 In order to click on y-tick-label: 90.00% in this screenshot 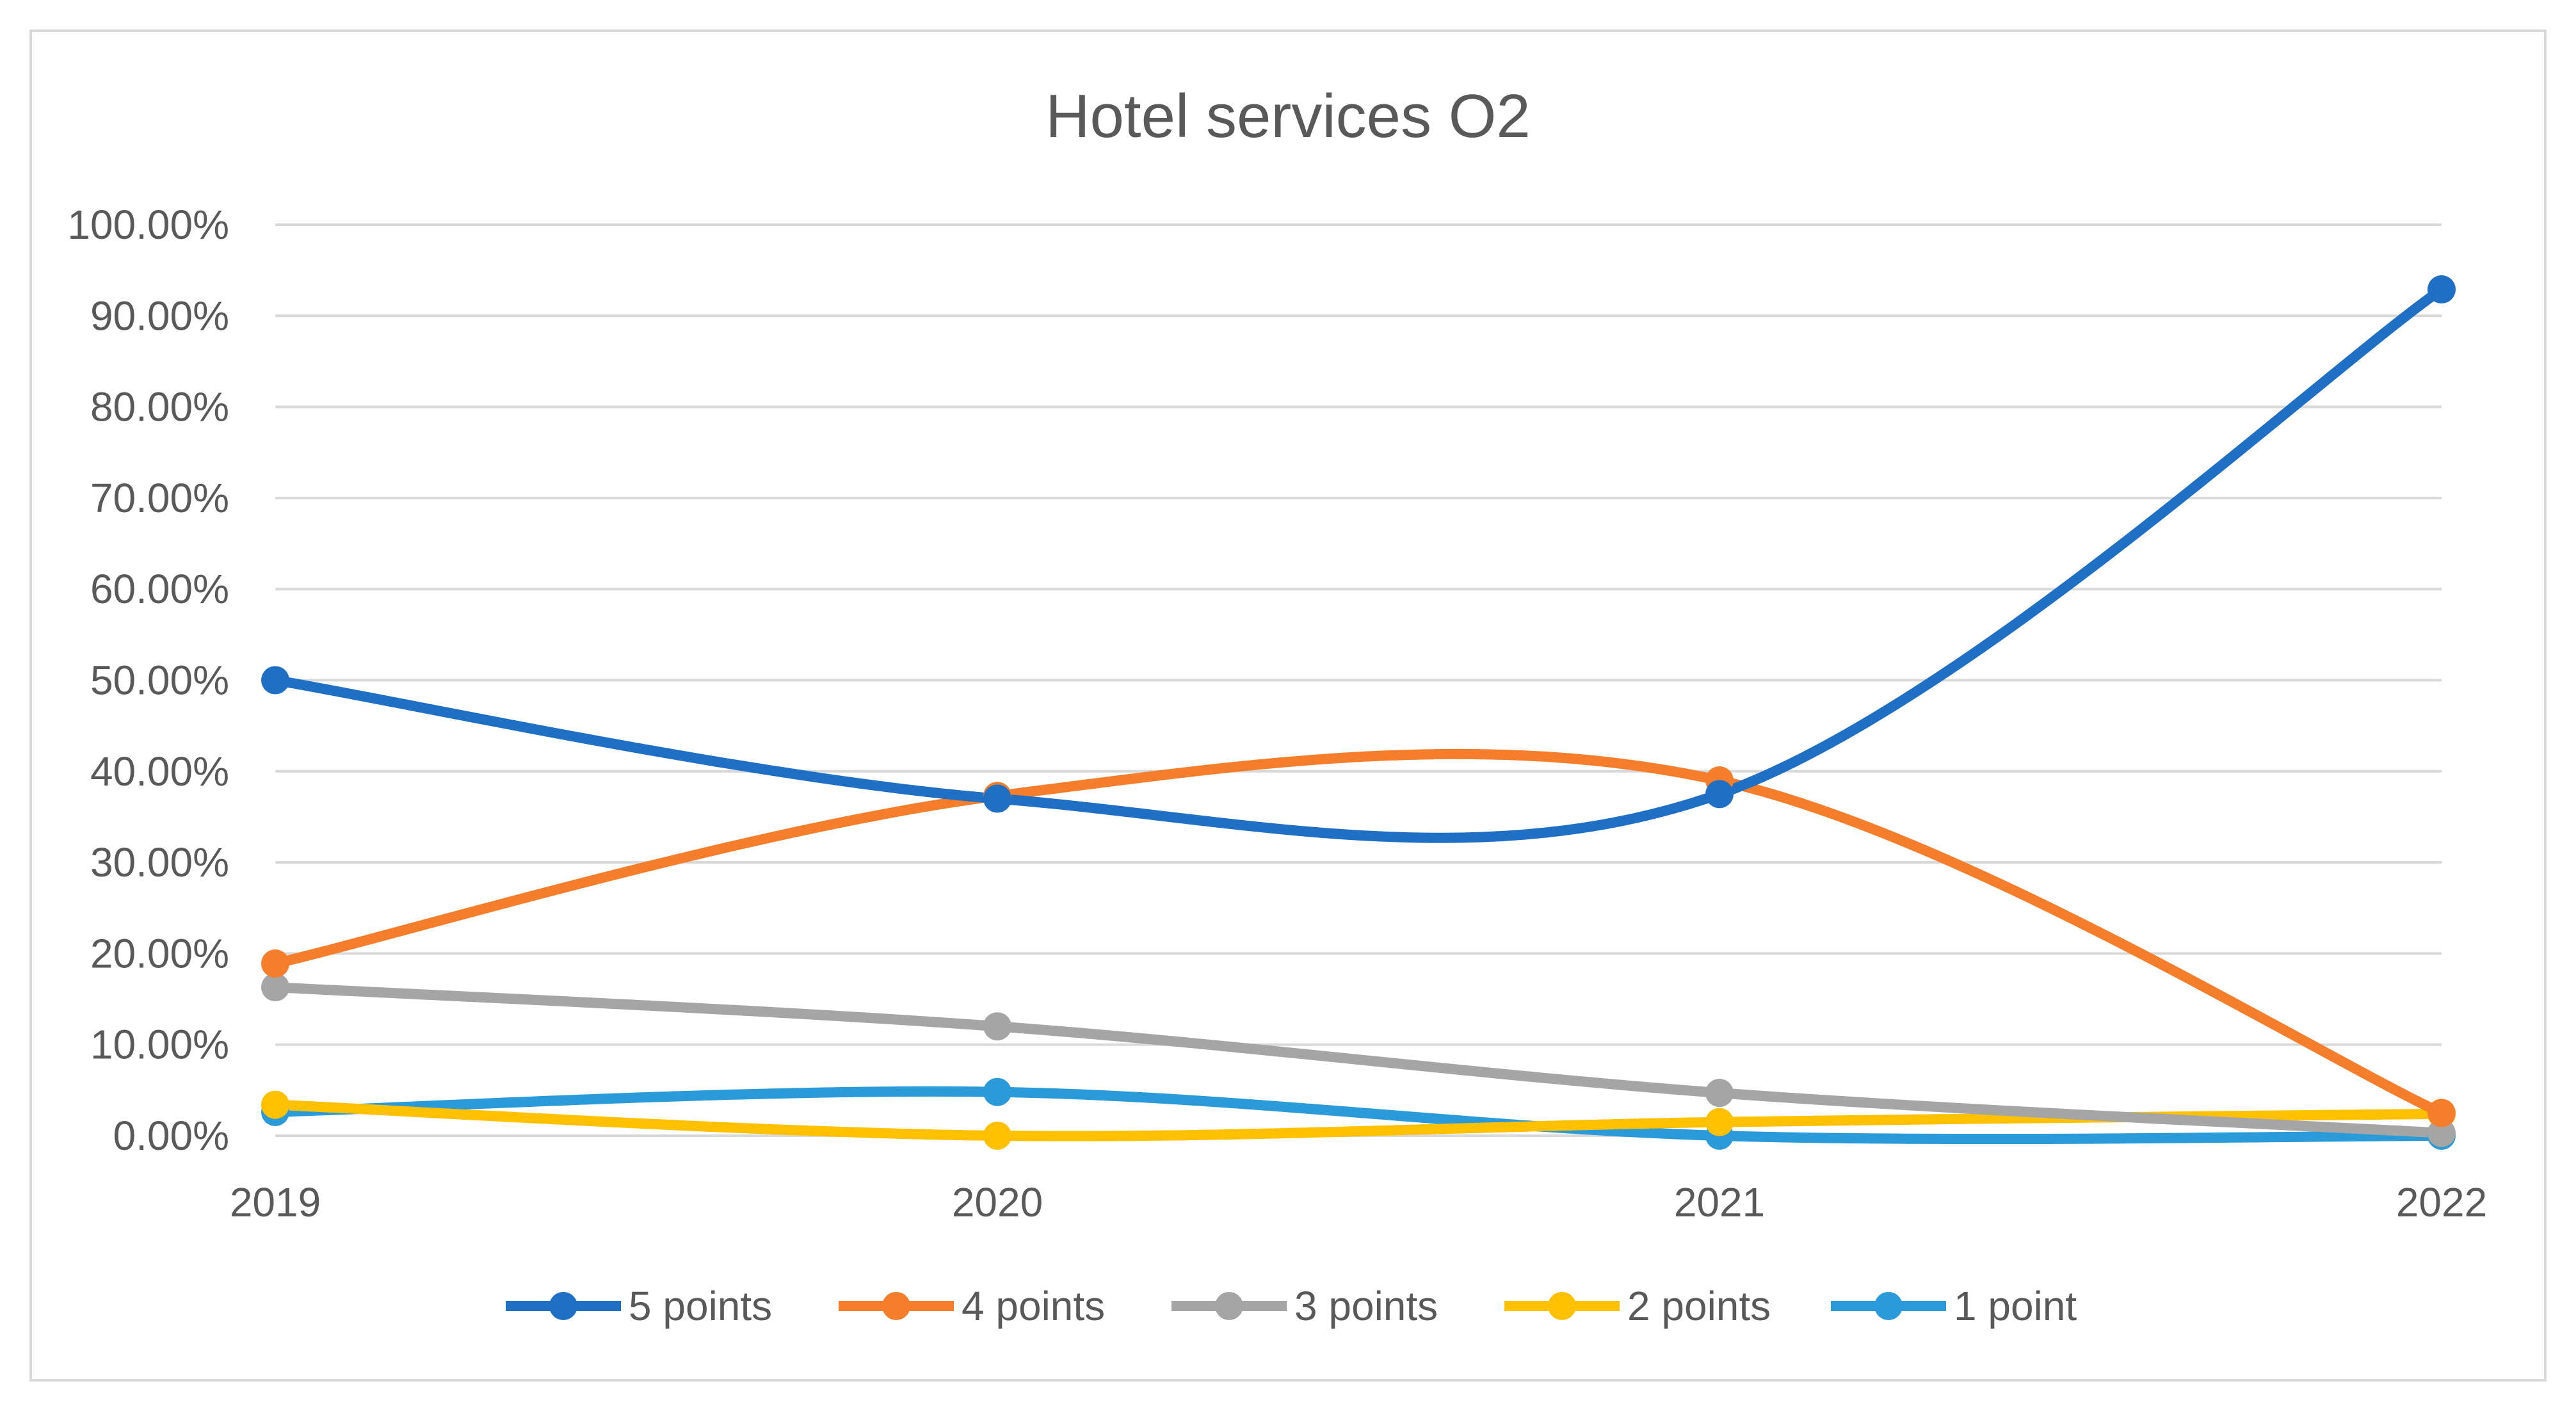, I will do `click(159, 316)`.